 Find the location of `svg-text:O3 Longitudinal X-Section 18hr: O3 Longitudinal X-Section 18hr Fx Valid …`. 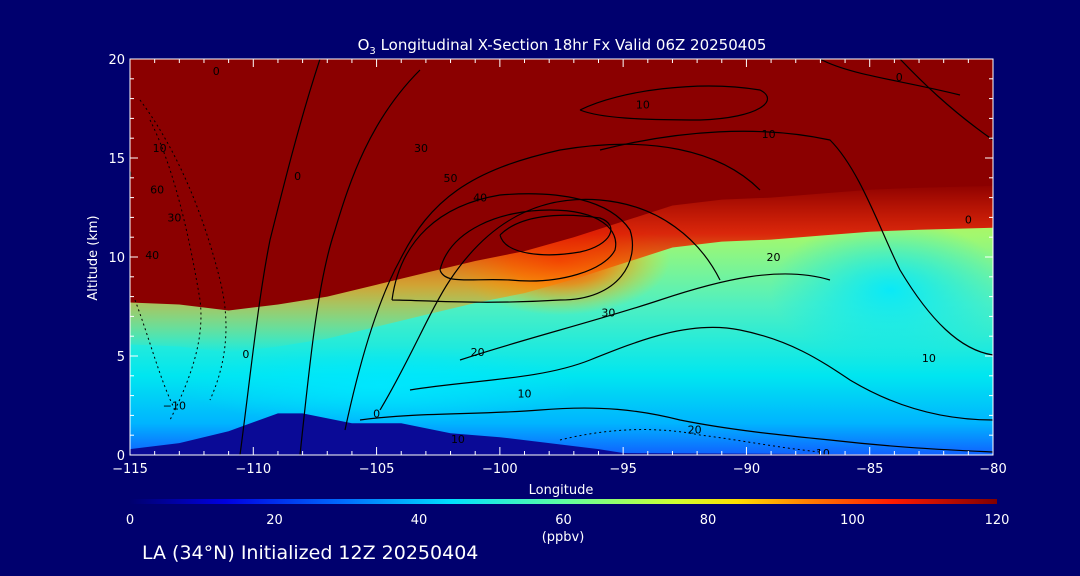

svg-text:O3 Longitudinal X-Section 18hr: O3 Longitudinal X-Section 18hr Fx Valid … is located at coordinates (562, 46).